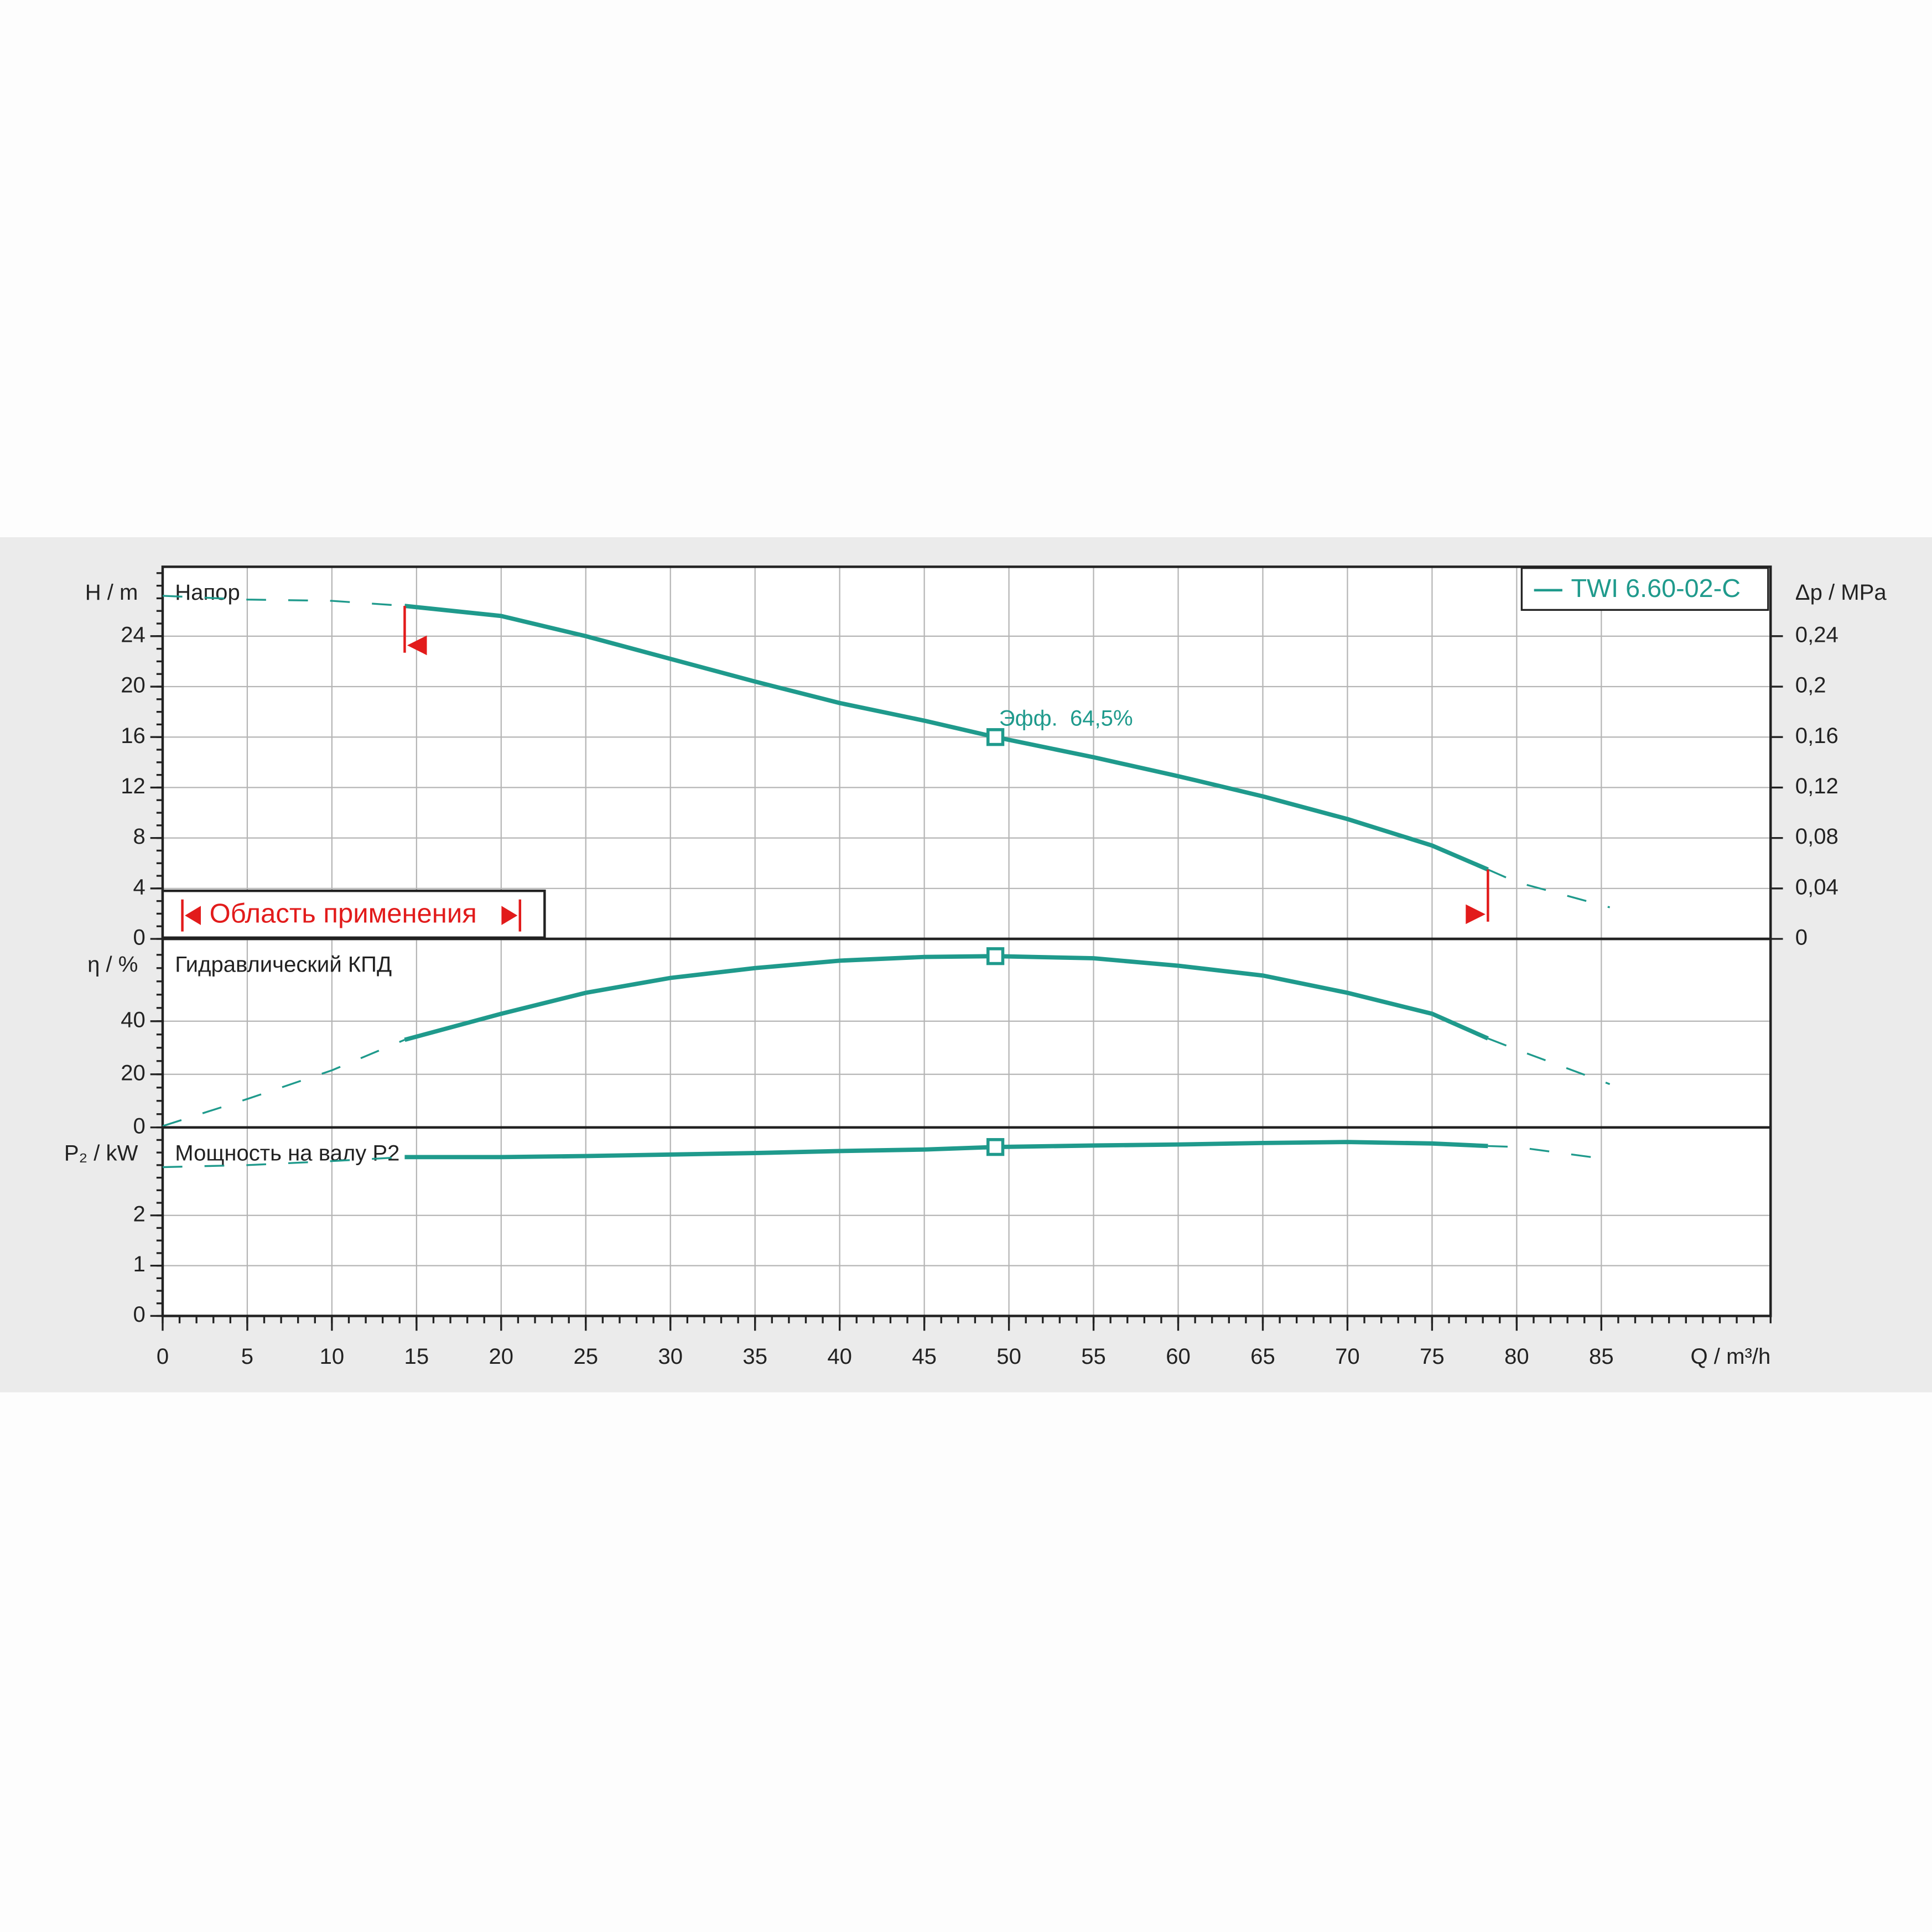 Image resolution: width=1932 pixels, height=1932 pixels. What do you see at coordinates (1066, 719) in the screenshot?
I see `annotation: Эфф. 64,5%` at bounding box center [1066, 719].